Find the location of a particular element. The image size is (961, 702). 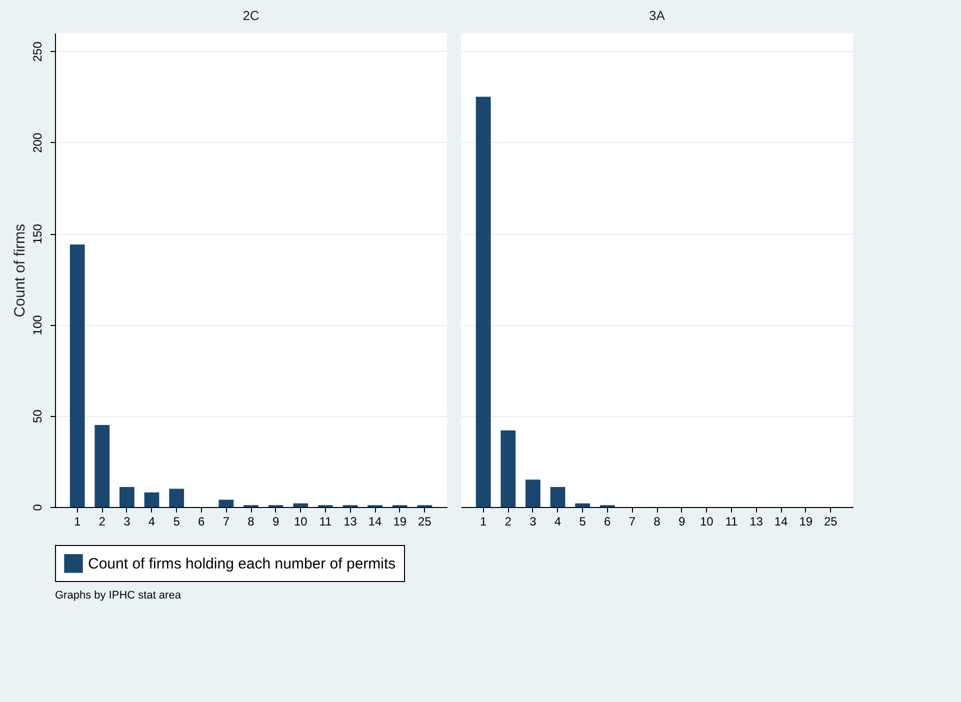

chart-title: 2C is located at coordinates (251, 15).